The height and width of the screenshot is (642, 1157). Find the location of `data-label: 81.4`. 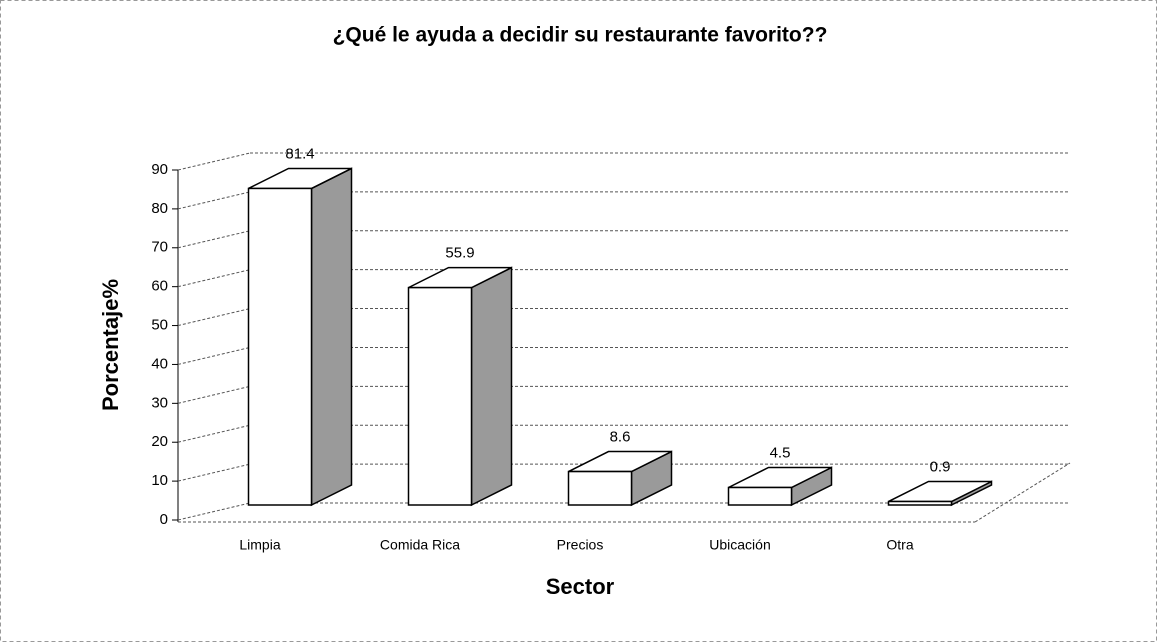

data-label: 81.4 is located at coordinates (299, 153).